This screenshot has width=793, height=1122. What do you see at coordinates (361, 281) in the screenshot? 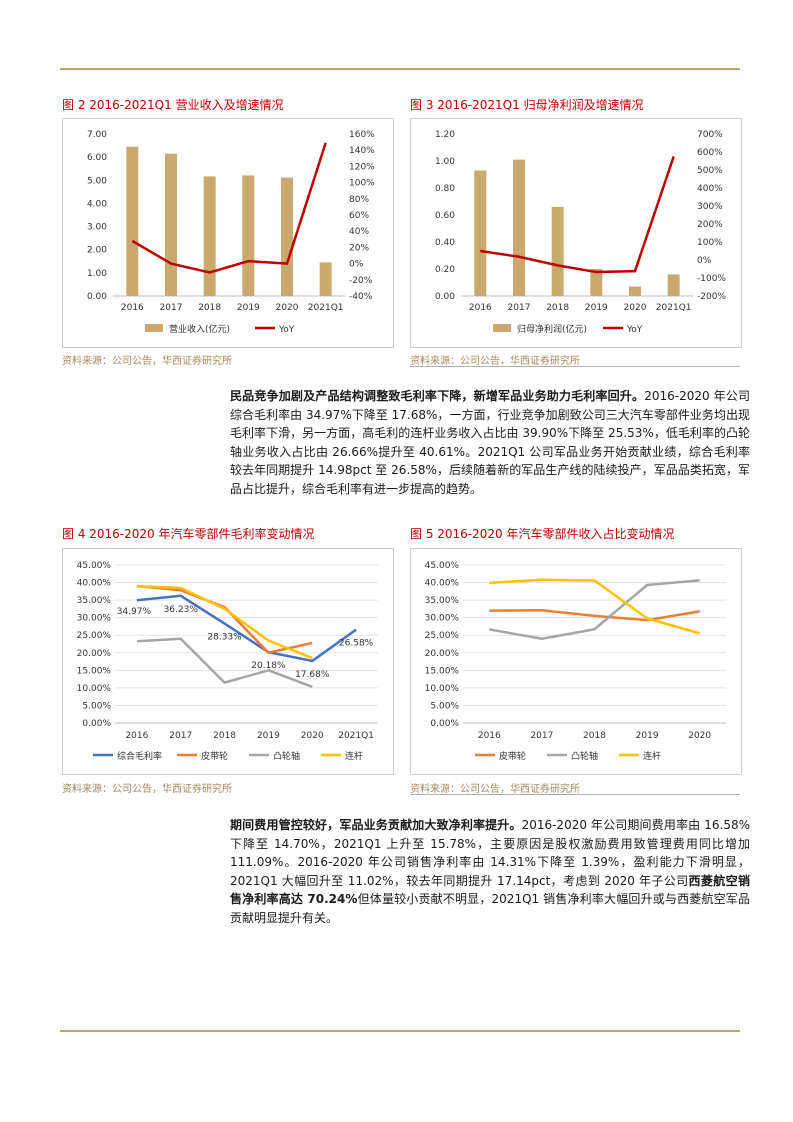
I see `right-axis-tick: -20%` at bounding box center [361, 281].